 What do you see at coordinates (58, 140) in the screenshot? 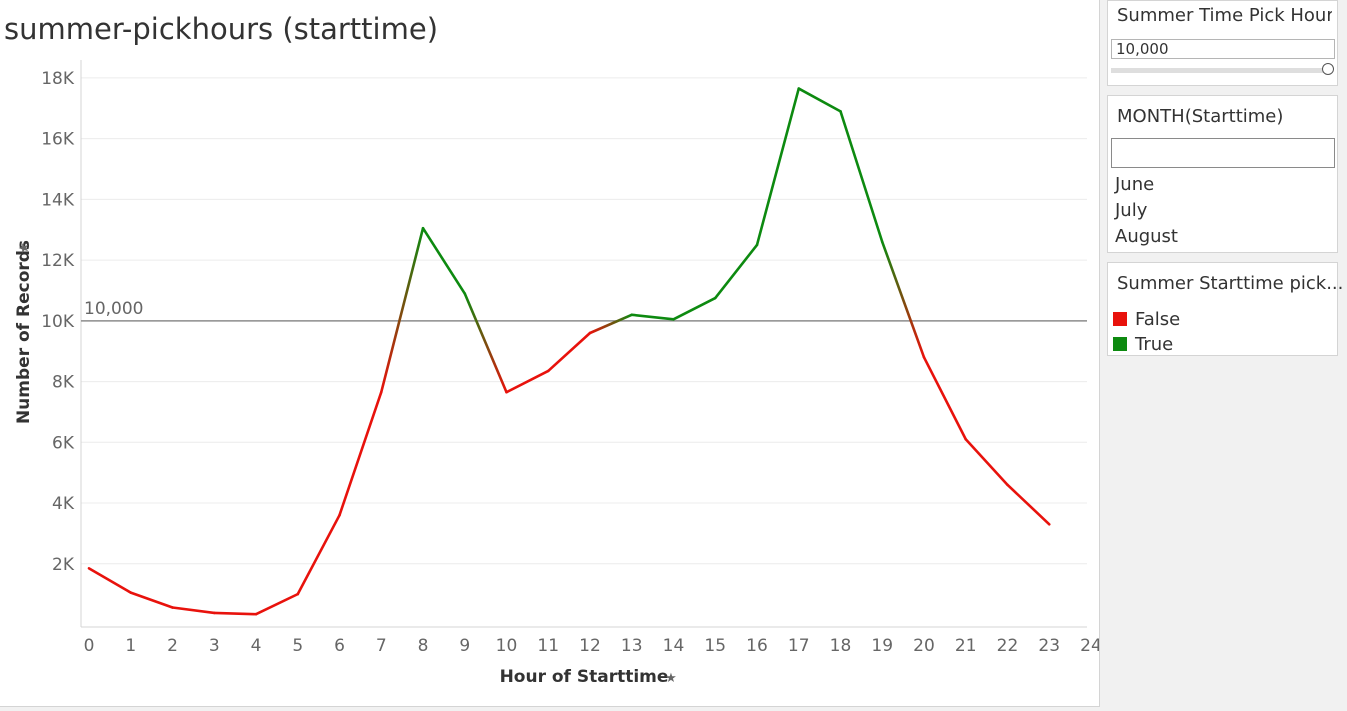
I see `y-tick-label: 16K` at bounding box center [58, 140].